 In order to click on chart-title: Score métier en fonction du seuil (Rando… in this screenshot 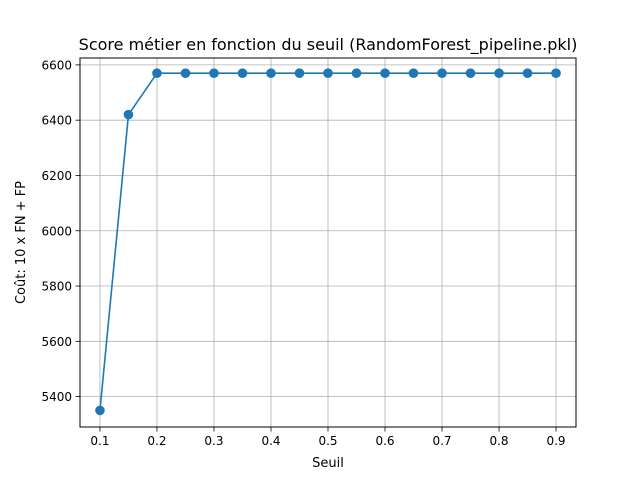, I will do `click(328, 45)`.